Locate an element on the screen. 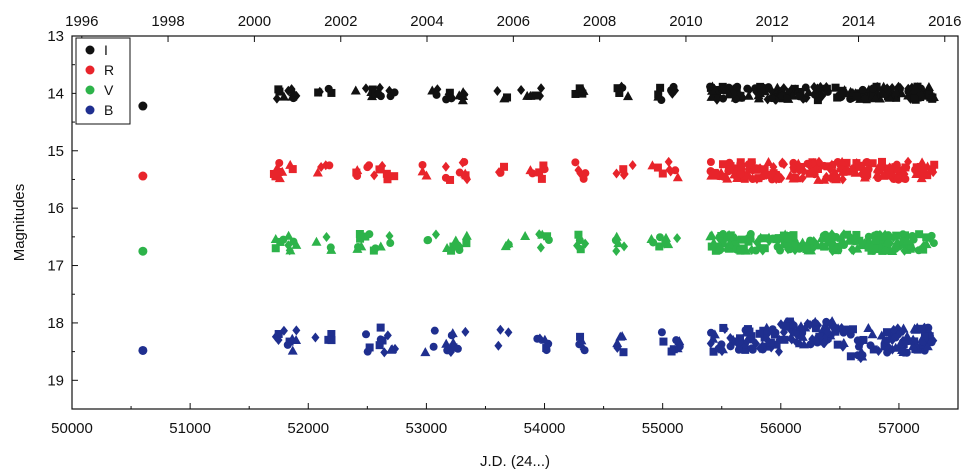 This screenshot has height=475, width=975. legend-marker-V is located at coordinates (90, 90).